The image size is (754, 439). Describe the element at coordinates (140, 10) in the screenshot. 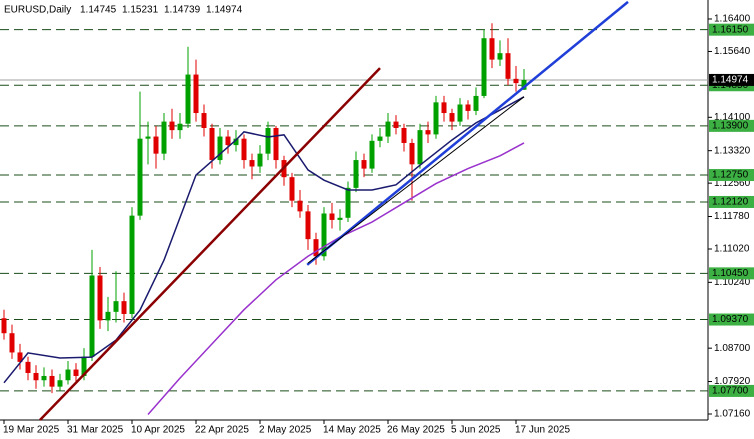

I see `header-ohlc: 1.15231` at that location.